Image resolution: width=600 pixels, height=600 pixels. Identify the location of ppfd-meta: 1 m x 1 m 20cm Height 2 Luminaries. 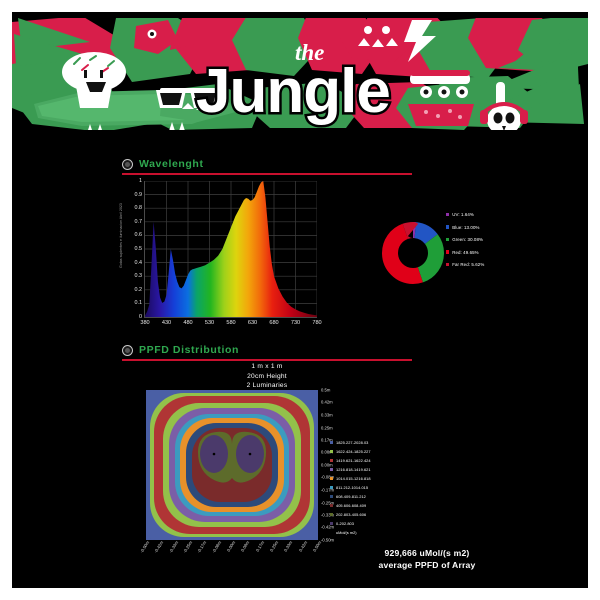
(267, 376).